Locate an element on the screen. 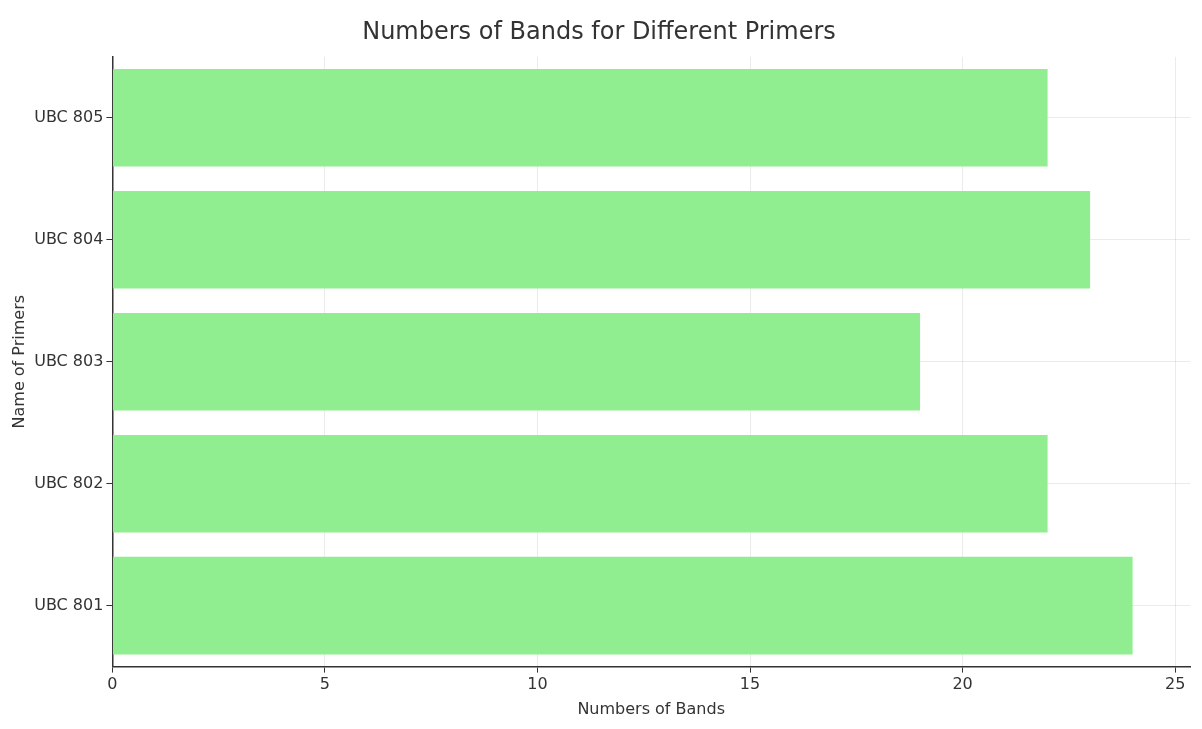 Image resolution: width=1202 pixels, height=729 pixels. x-tick-label: 0 is located at coordinates (112, 684).